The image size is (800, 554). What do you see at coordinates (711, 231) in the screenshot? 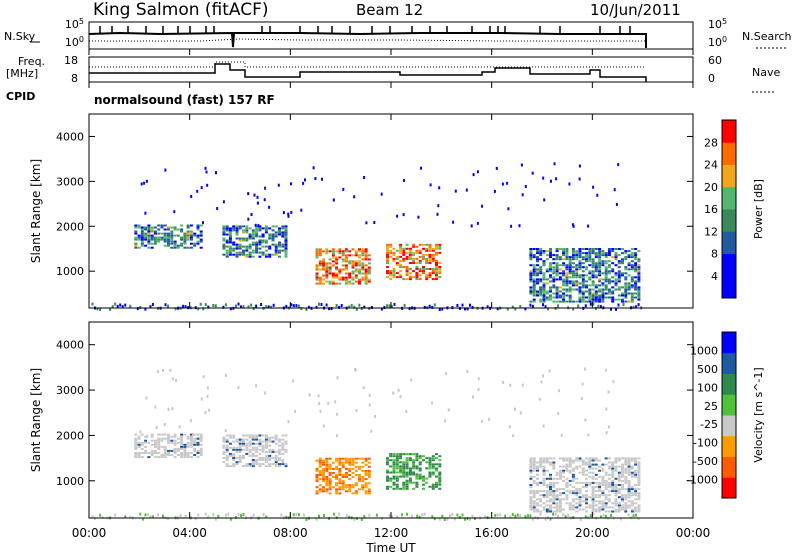
I see `colorbar-tick-label: 12` at bounding box center [711, 231].